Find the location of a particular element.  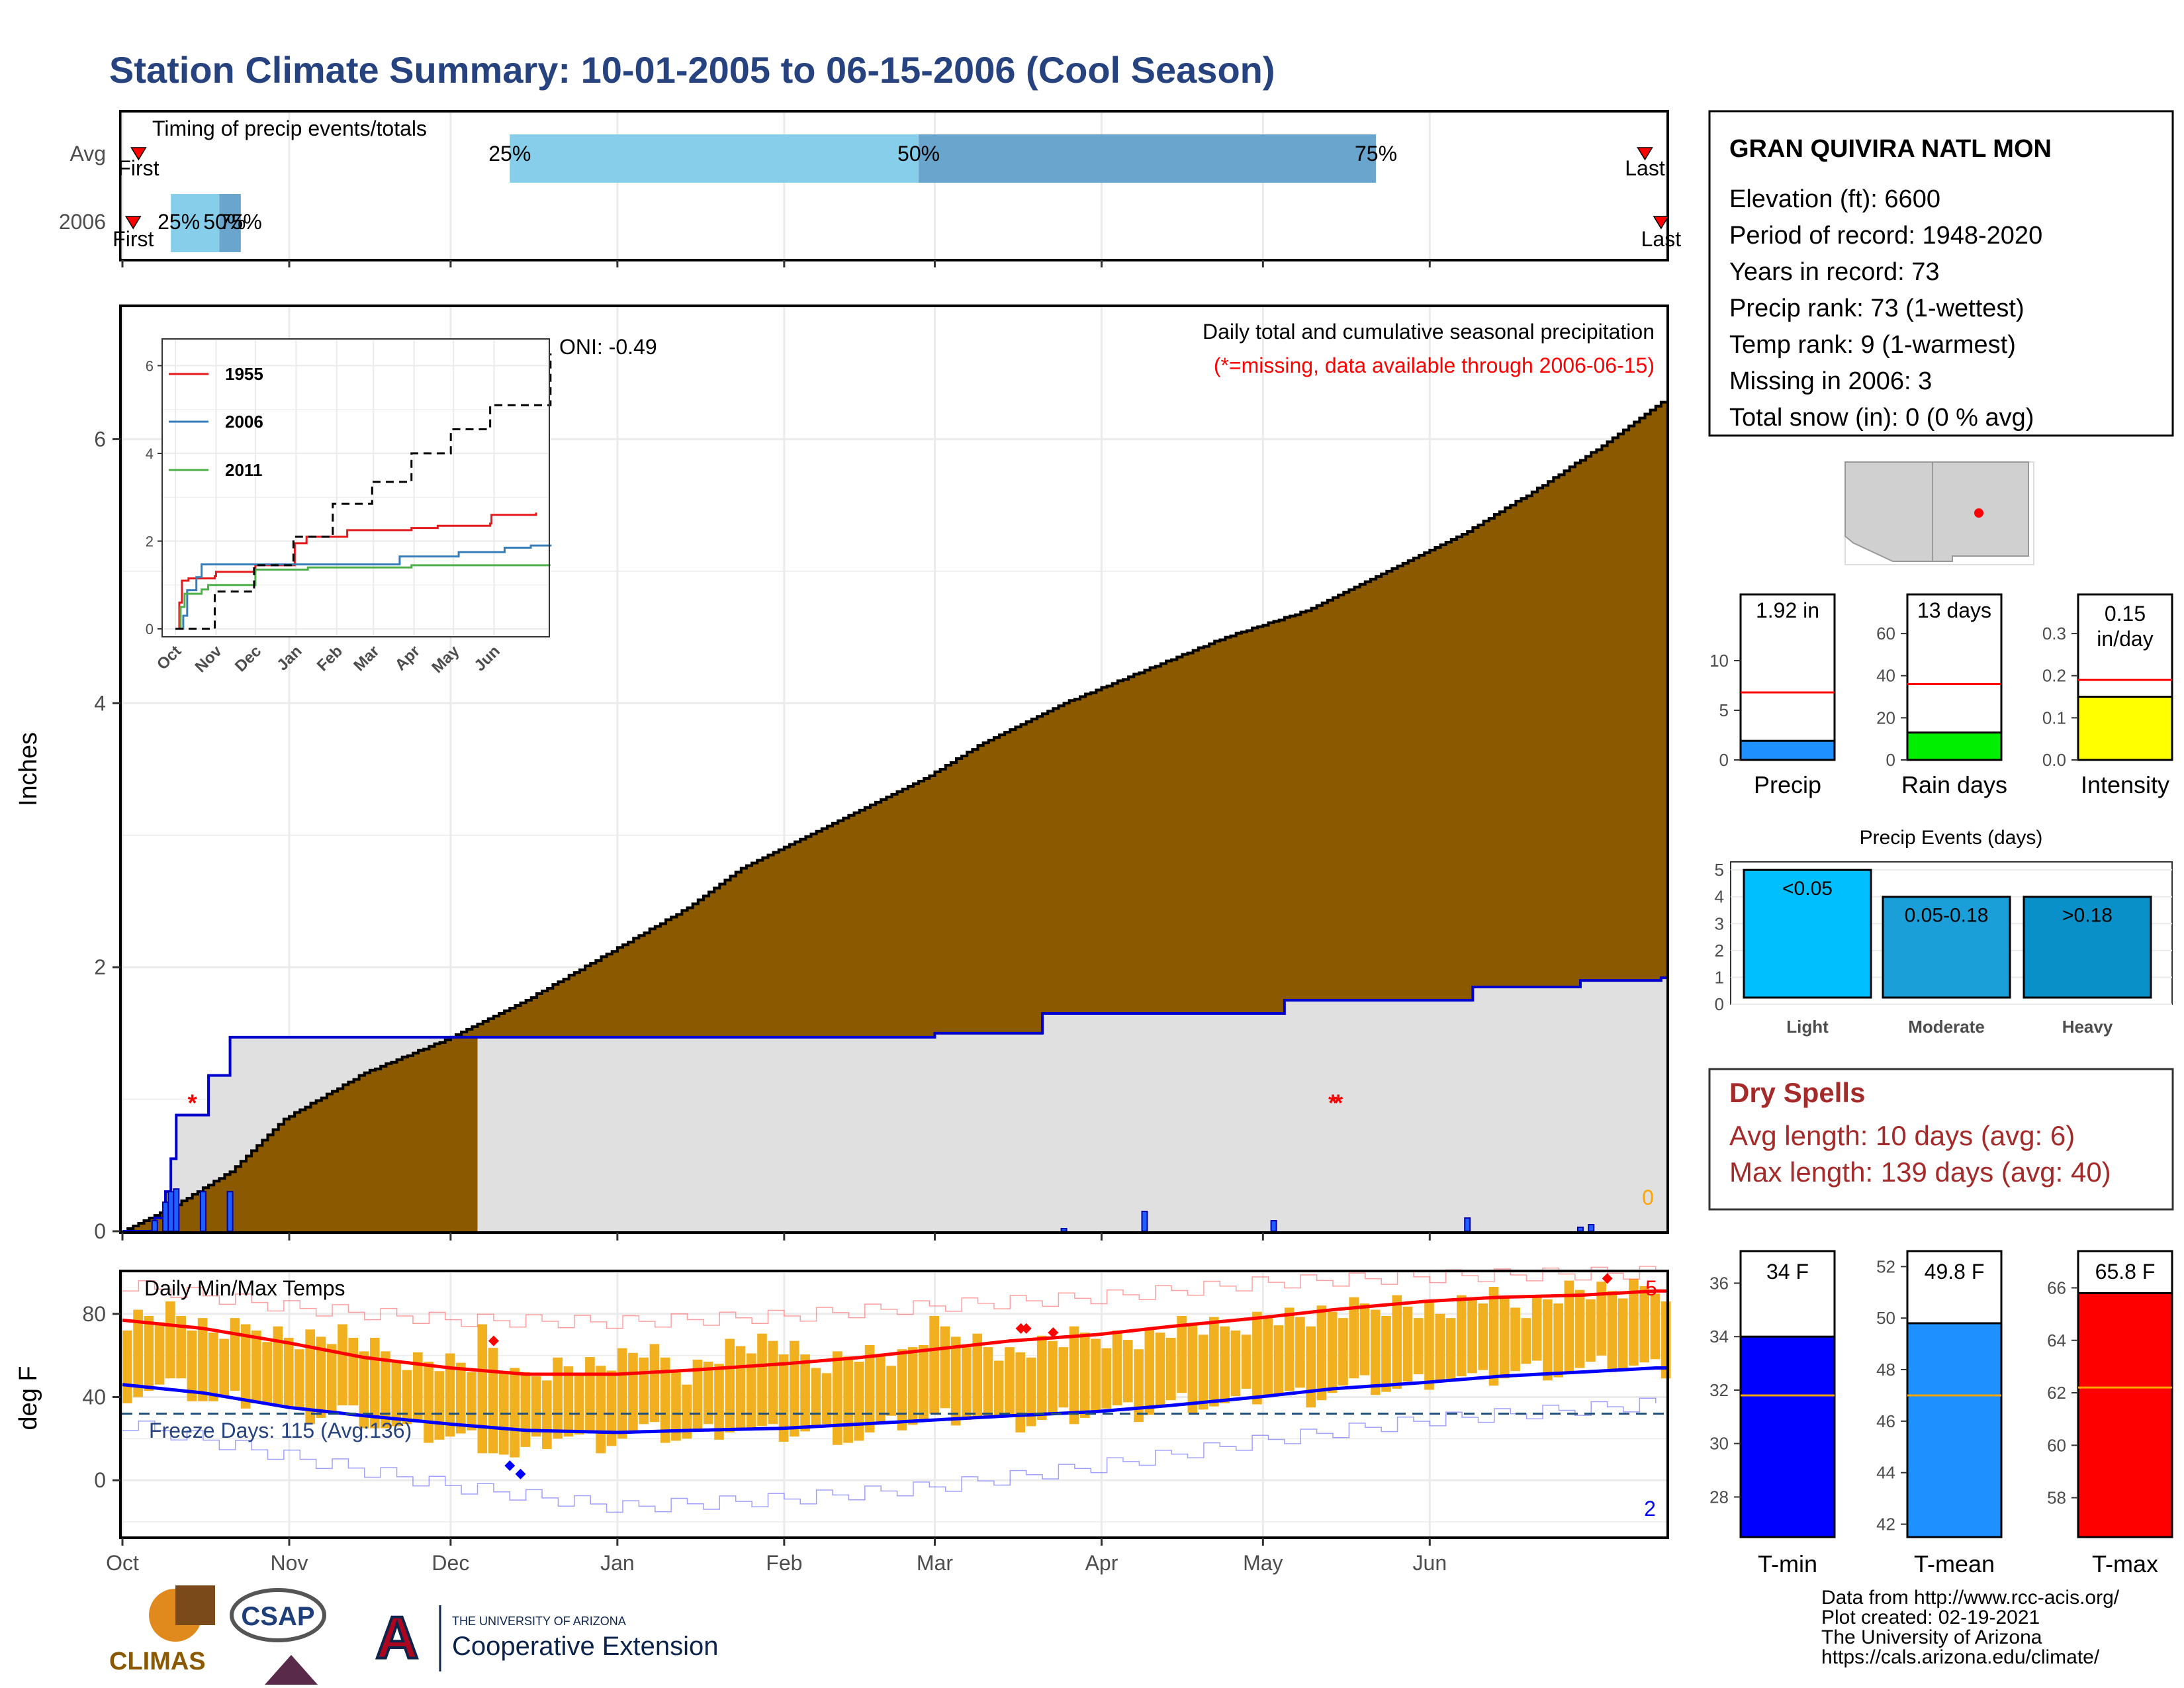

timing-gridlines is located at coordinates (776, 186).